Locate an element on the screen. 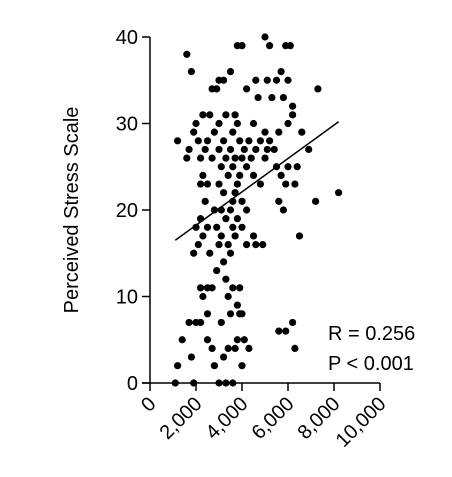 The width and height of the screenshot is (452, 477). annotation: P < 0.001 is located at coordinates (371, 364).